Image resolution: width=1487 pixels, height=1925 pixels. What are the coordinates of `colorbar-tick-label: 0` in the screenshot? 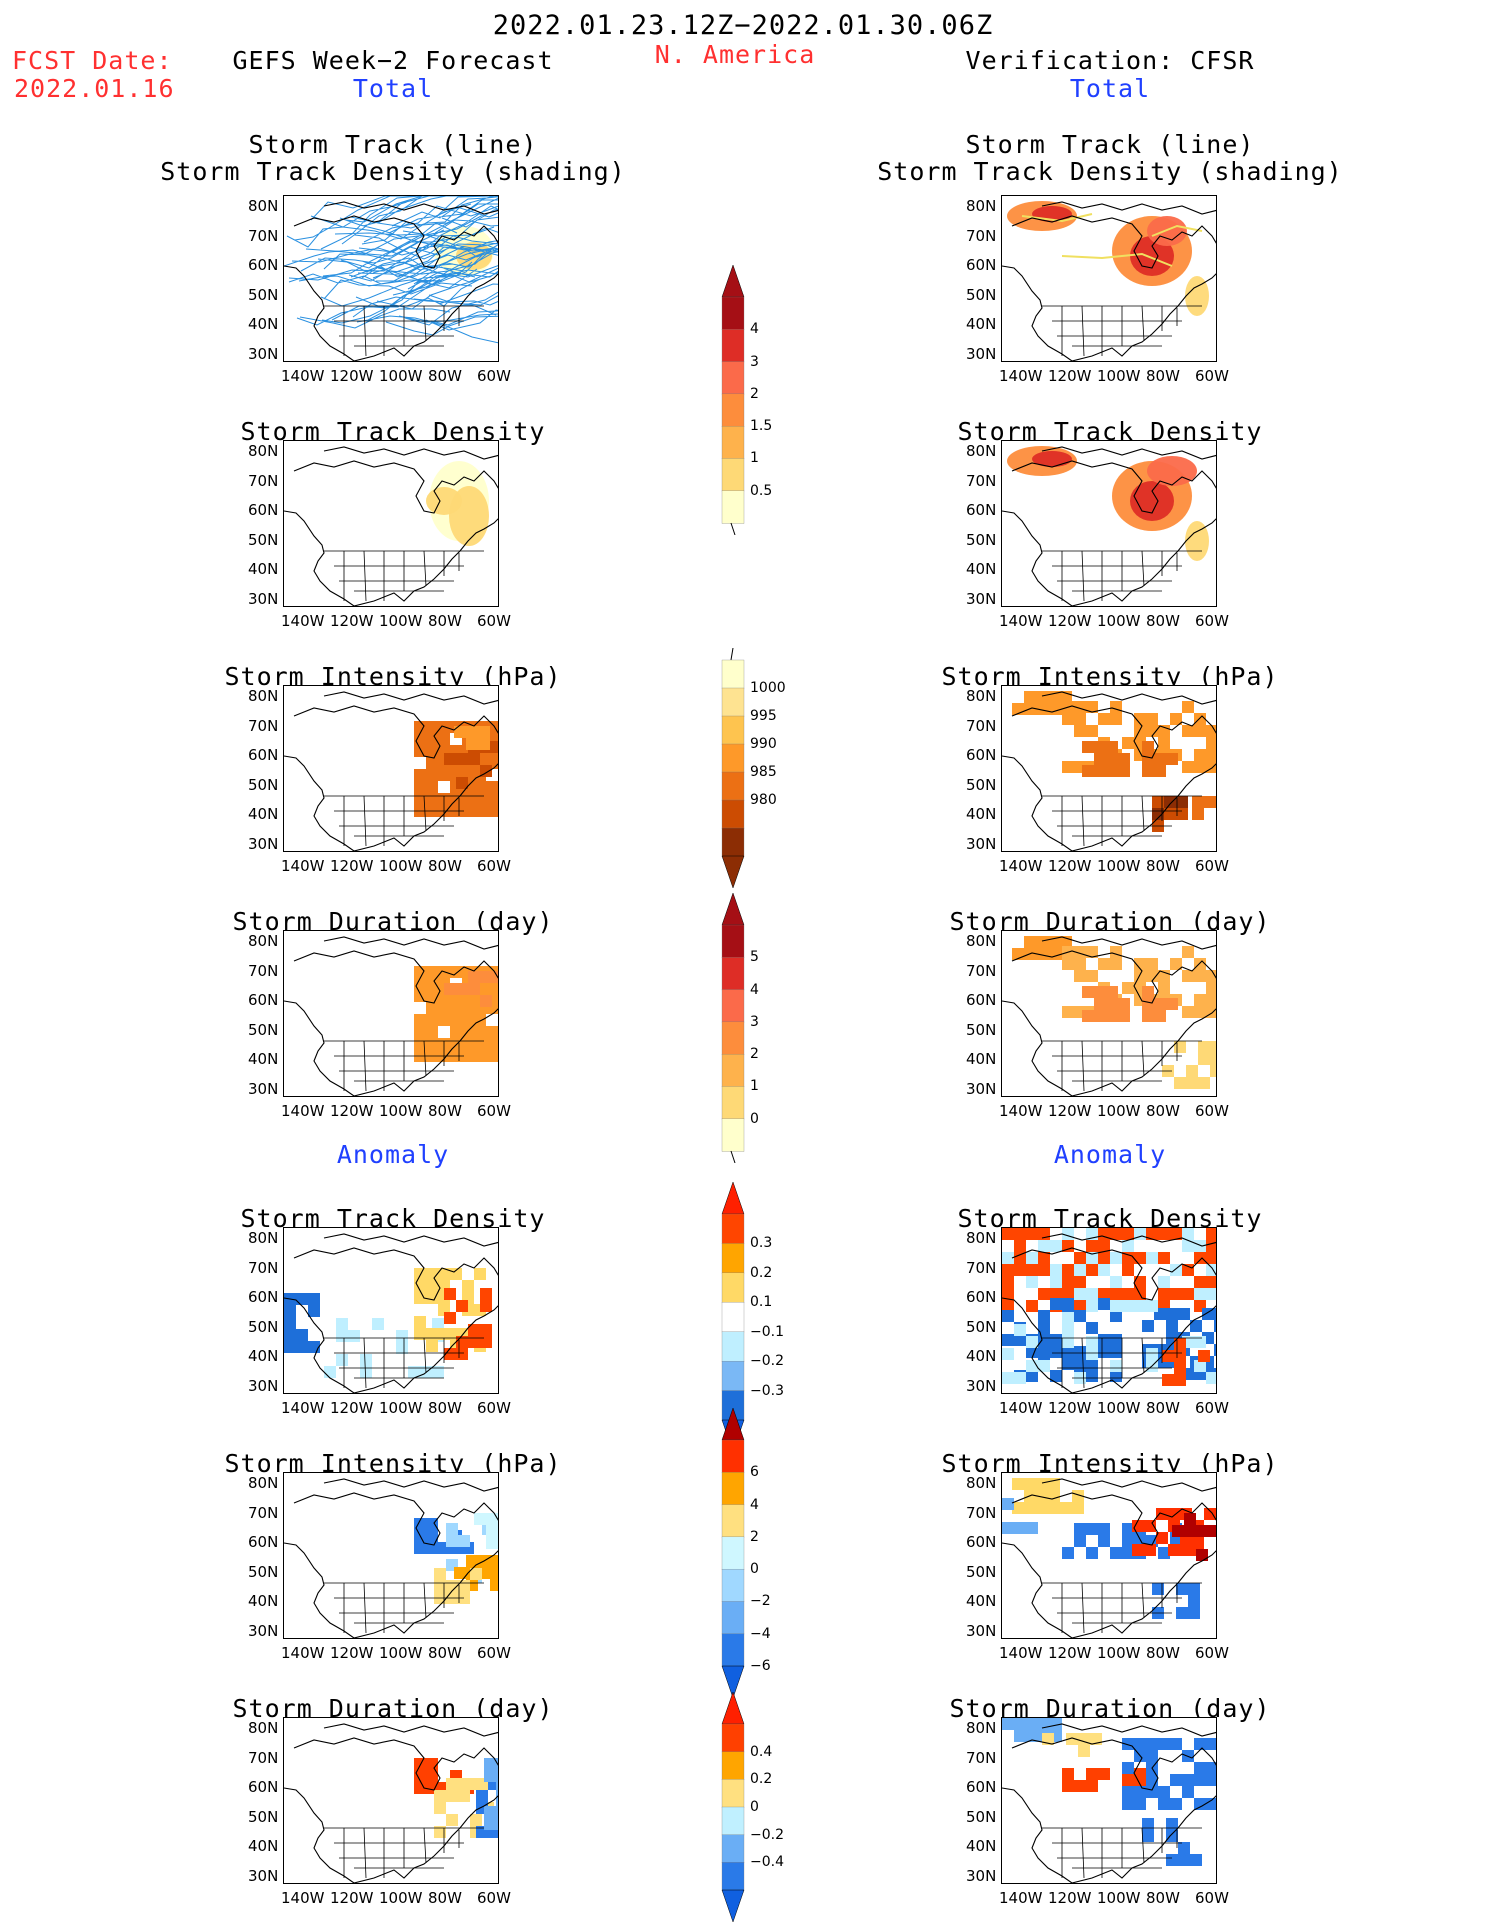 It's located at (754, 1118).